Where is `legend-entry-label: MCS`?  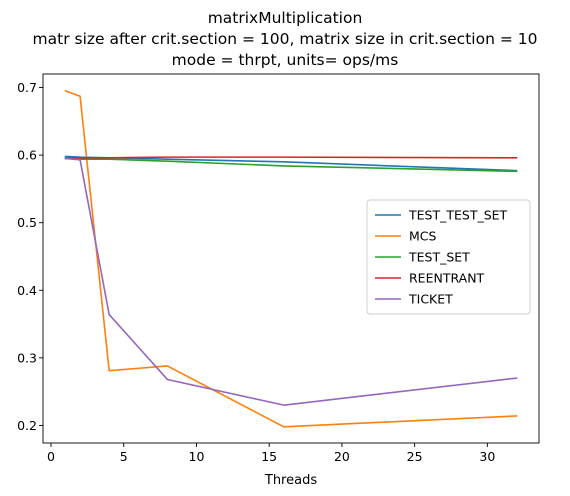
legend-entry-label: MCS is located at coordinates (423, 236).